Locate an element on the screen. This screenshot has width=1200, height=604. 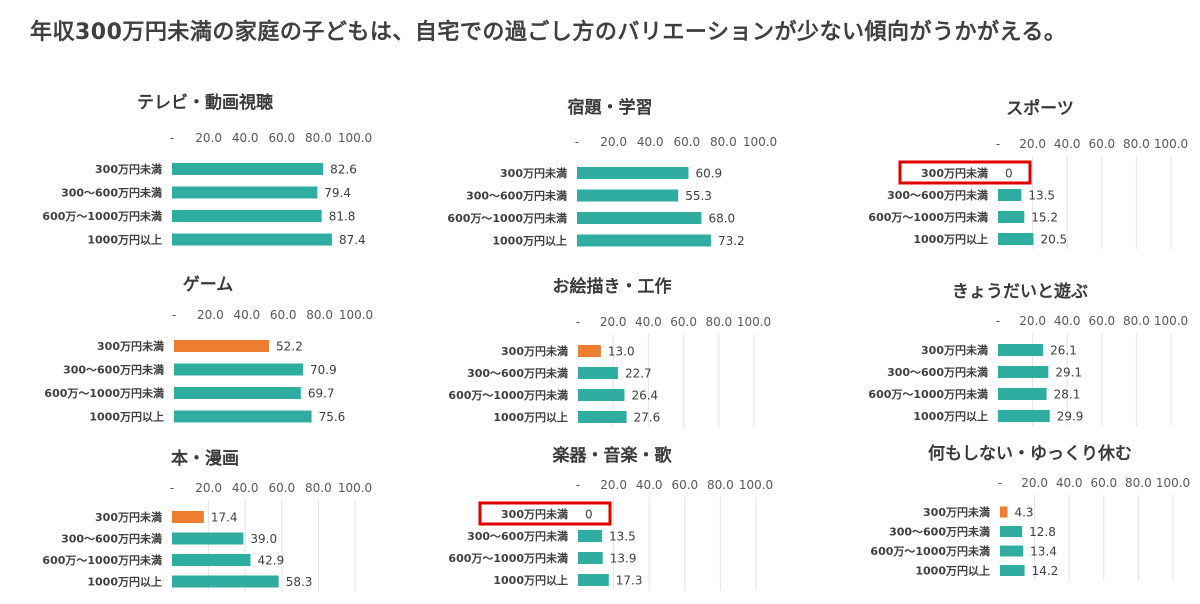
chart-1-tick-label: 80.0 is located at coordinates (318, 138).